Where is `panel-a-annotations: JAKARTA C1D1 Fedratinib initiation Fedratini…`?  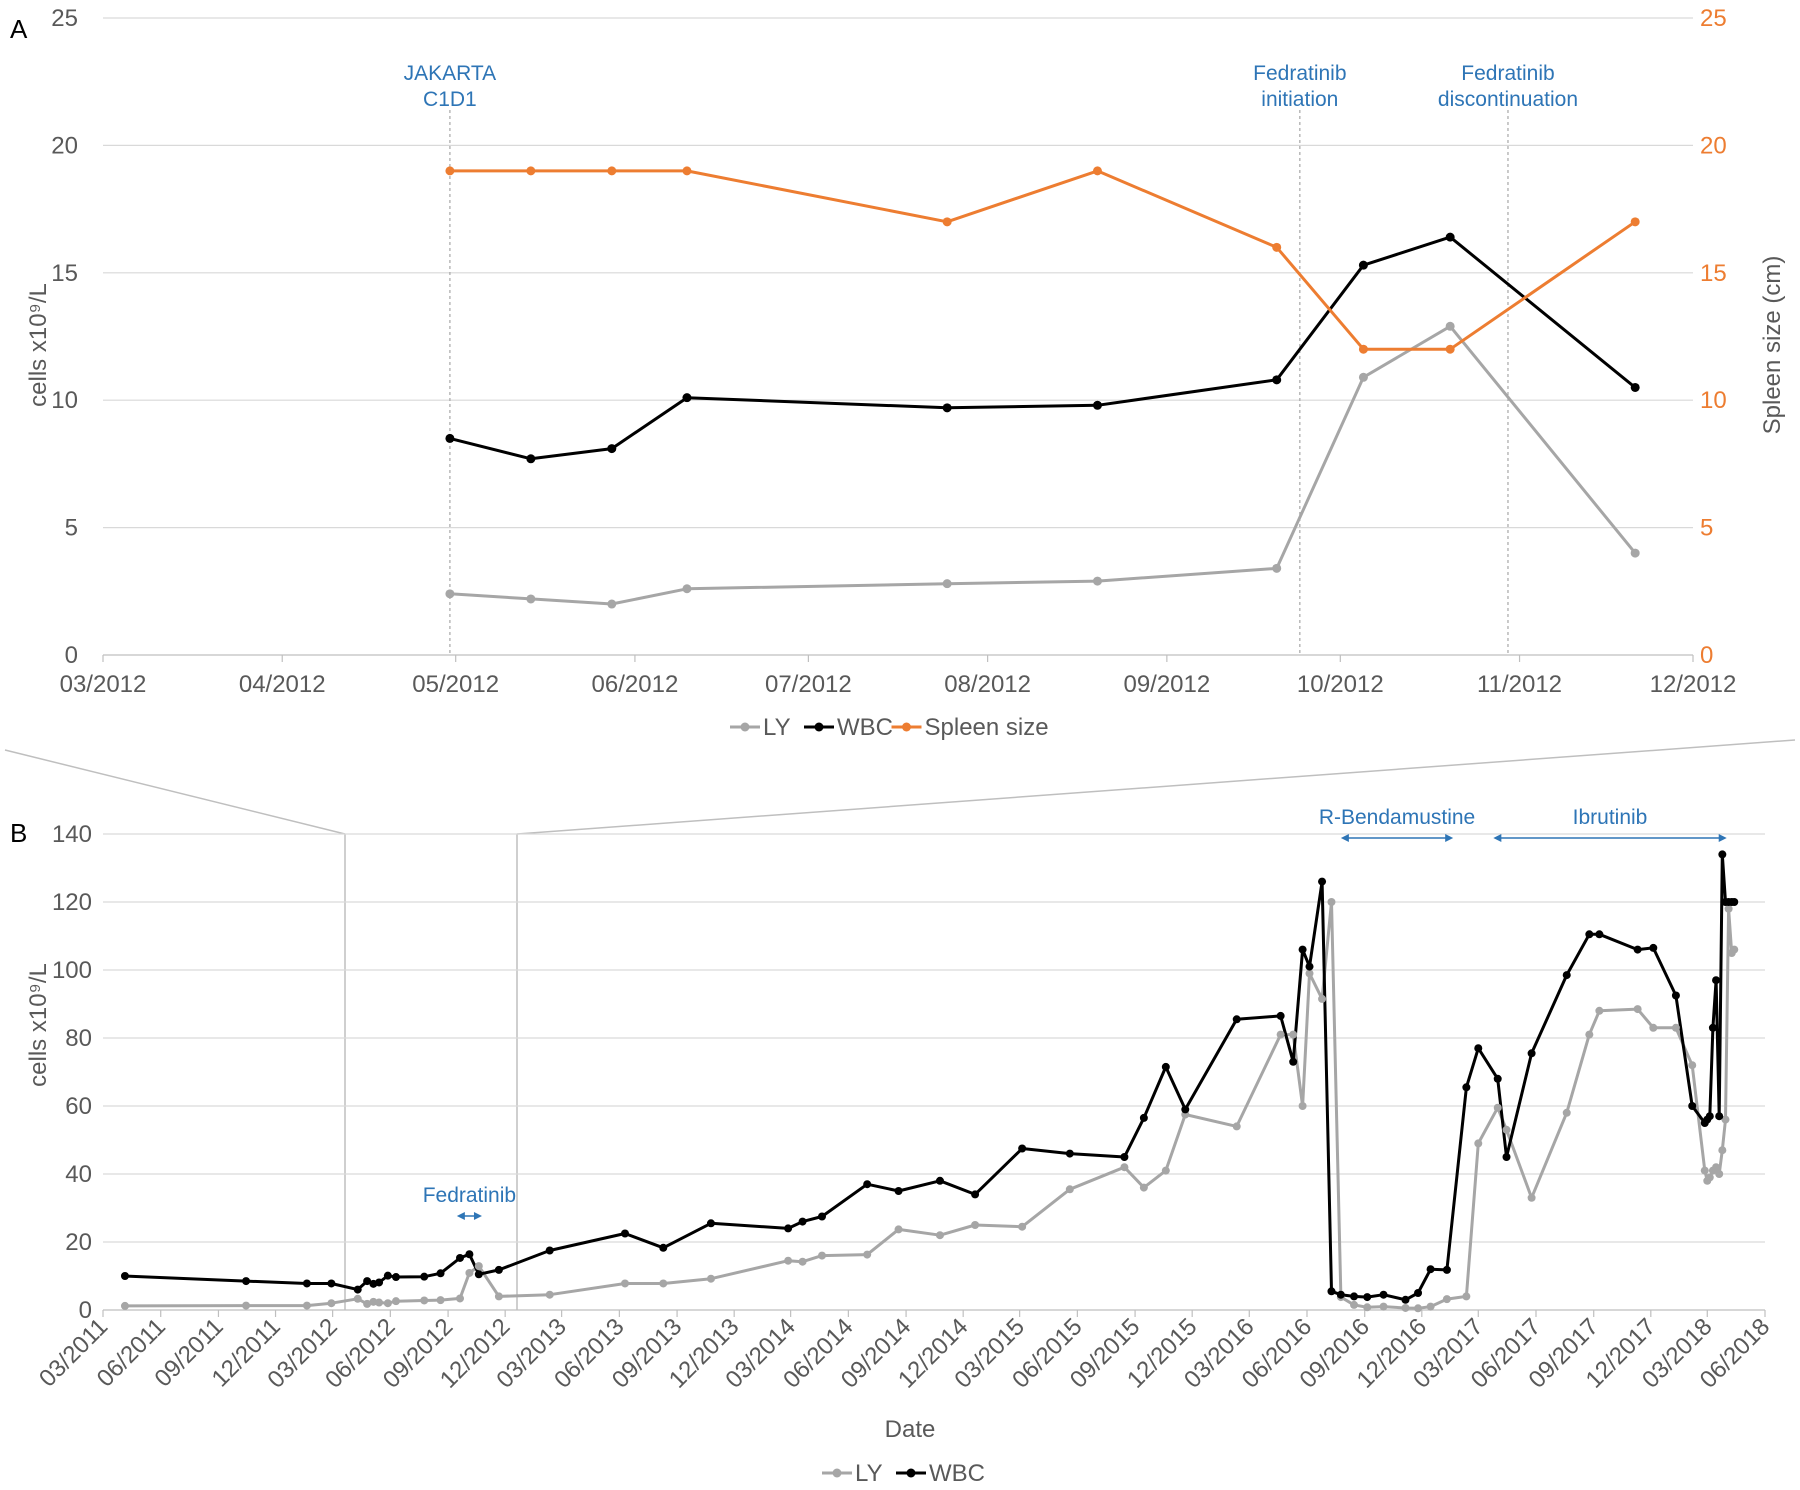
panel-a-annotations: JAKARTA C1D1 Fedratinib initiation Fedratini… is located at coordinates (991, 86).